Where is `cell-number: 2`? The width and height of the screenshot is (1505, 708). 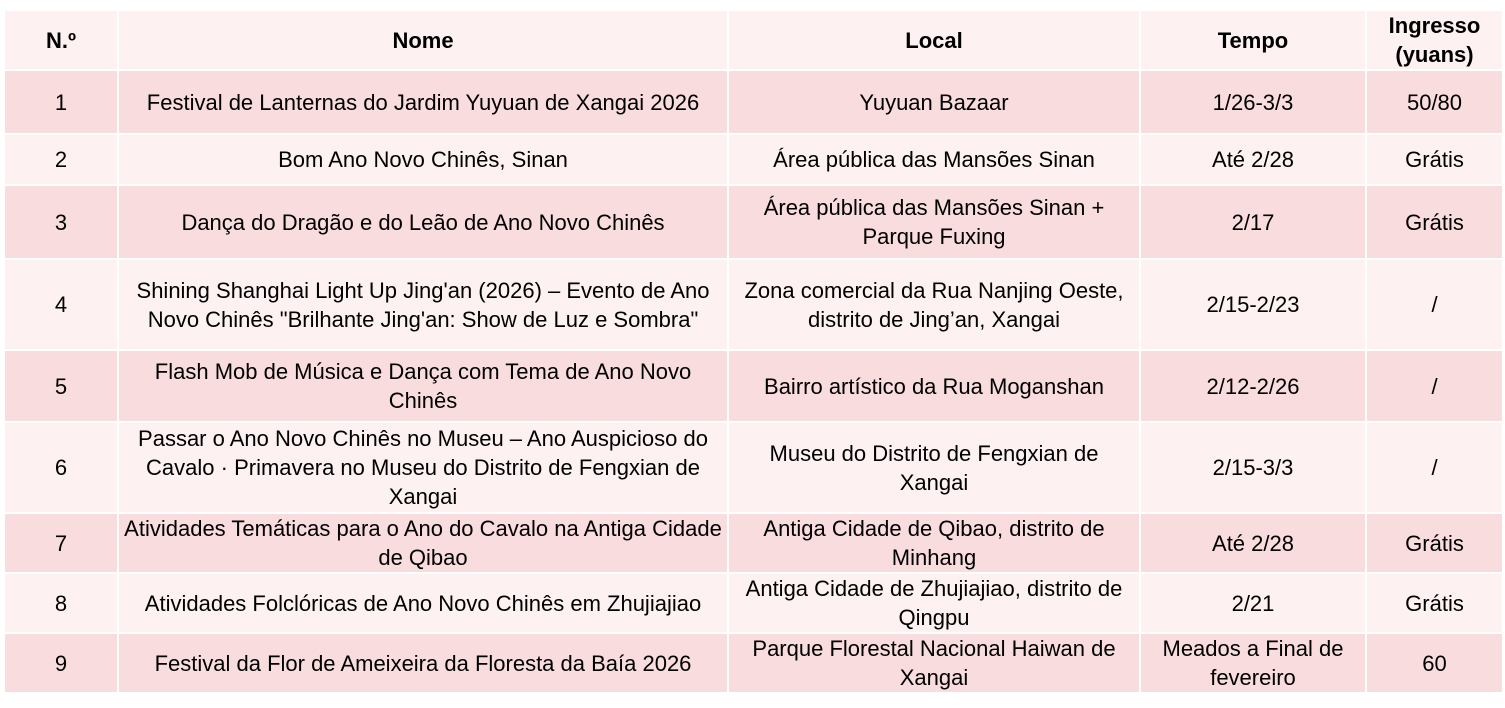
cell-number: 2 is located at coordinates (61, 159).